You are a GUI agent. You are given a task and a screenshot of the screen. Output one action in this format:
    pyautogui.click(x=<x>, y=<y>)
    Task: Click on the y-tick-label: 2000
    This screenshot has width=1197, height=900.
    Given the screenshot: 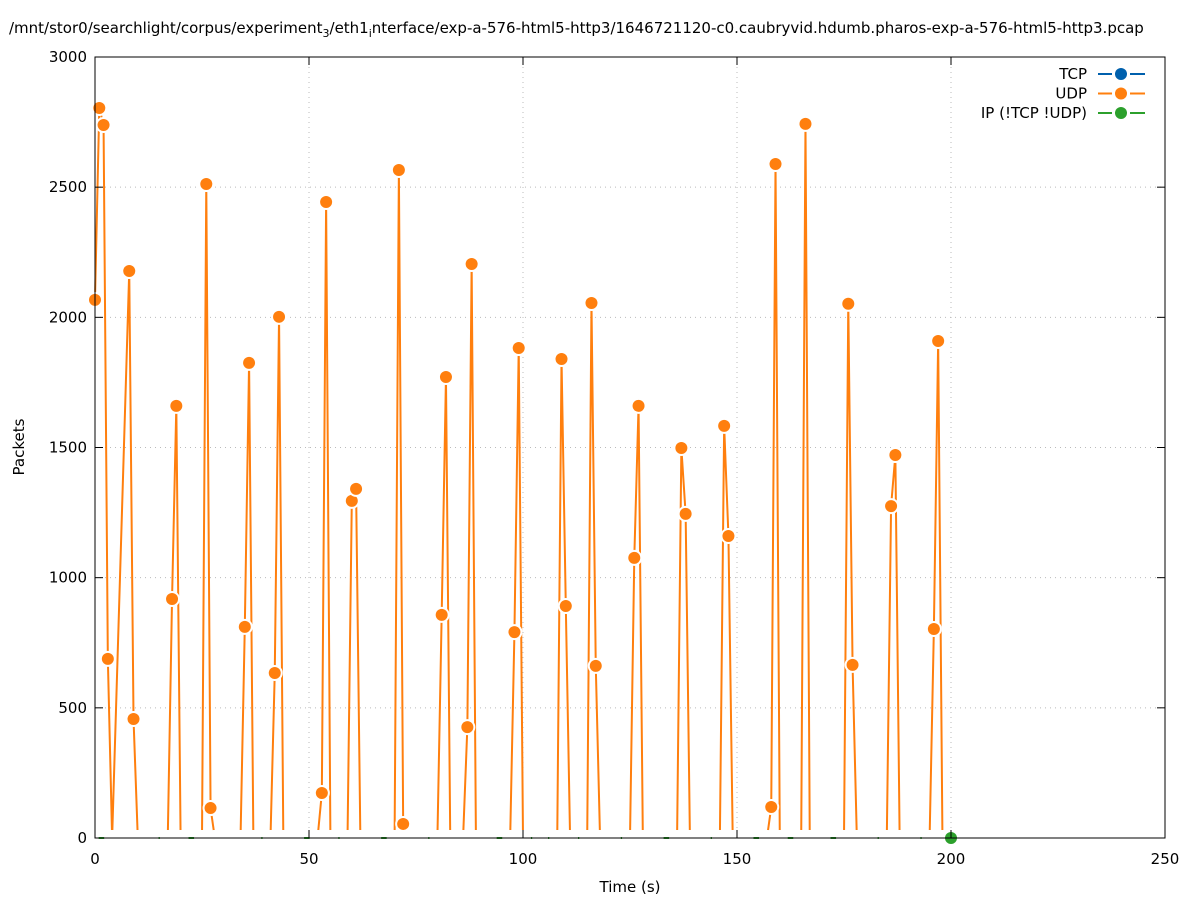 What is the action you would take?
    pyautogui.click(x=68, y=317)
    